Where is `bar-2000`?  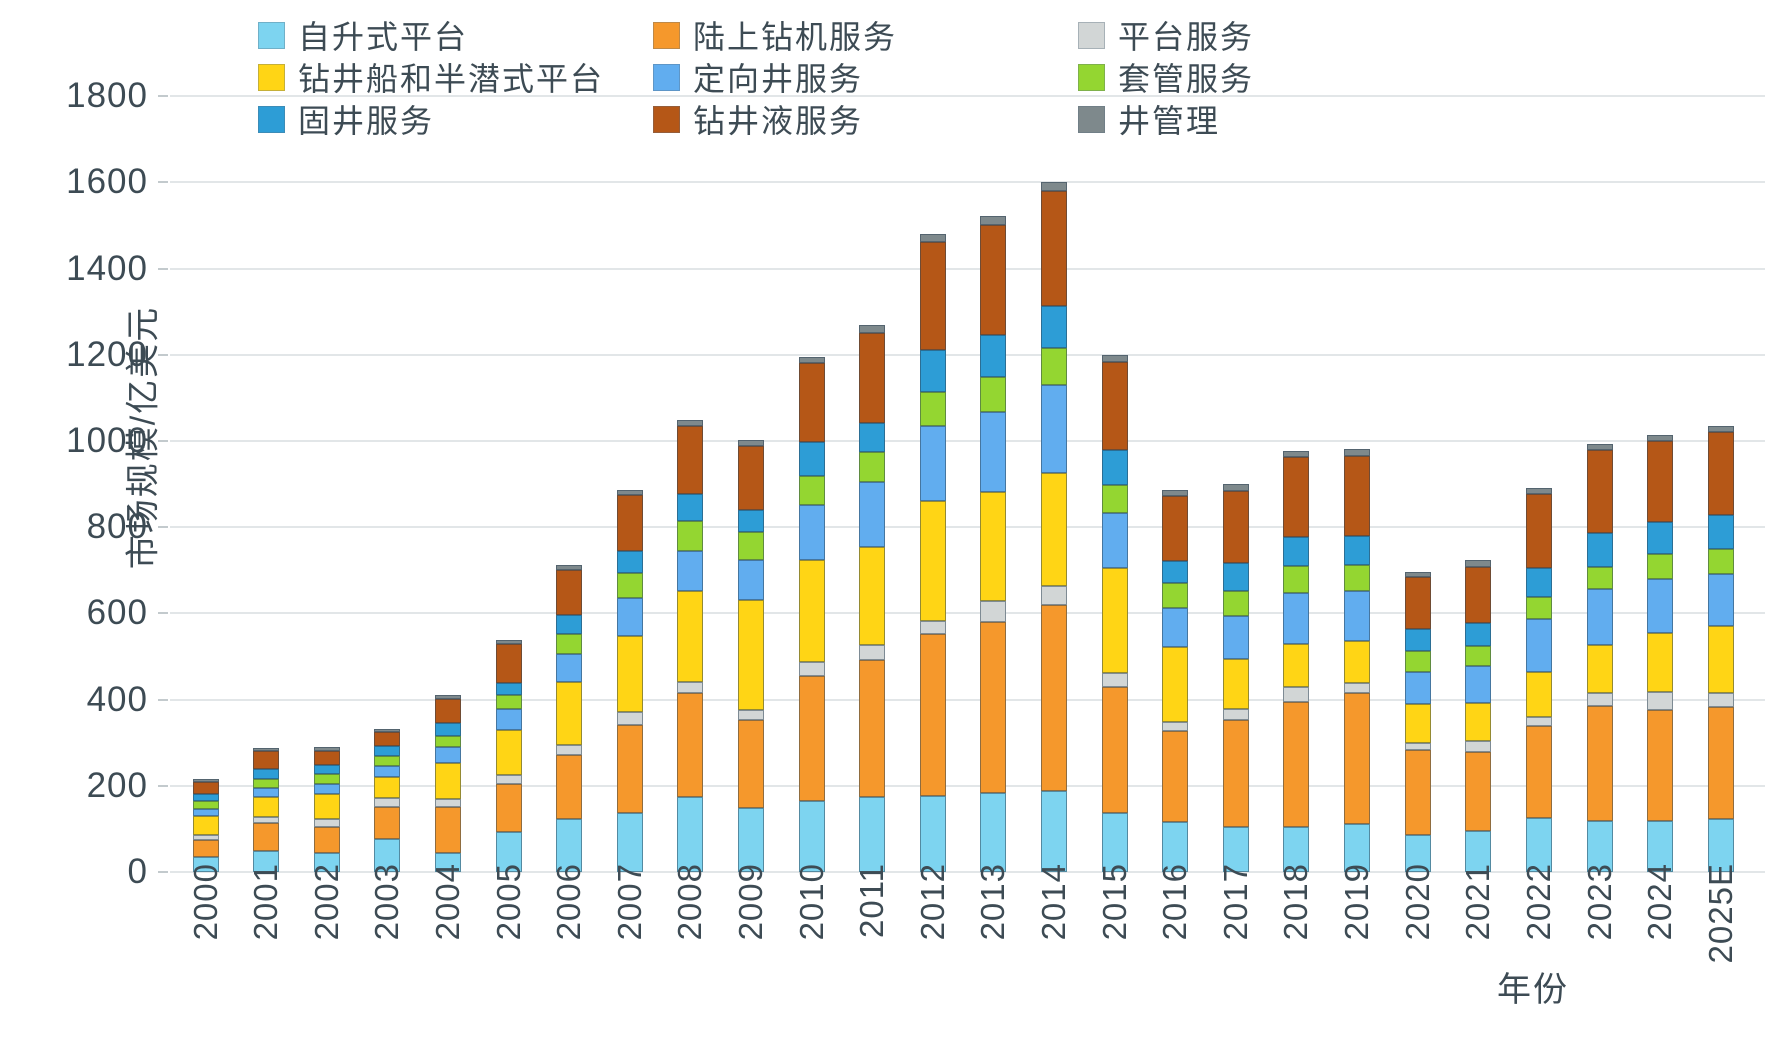 bar-2000 is located at coordinates (205, 825).